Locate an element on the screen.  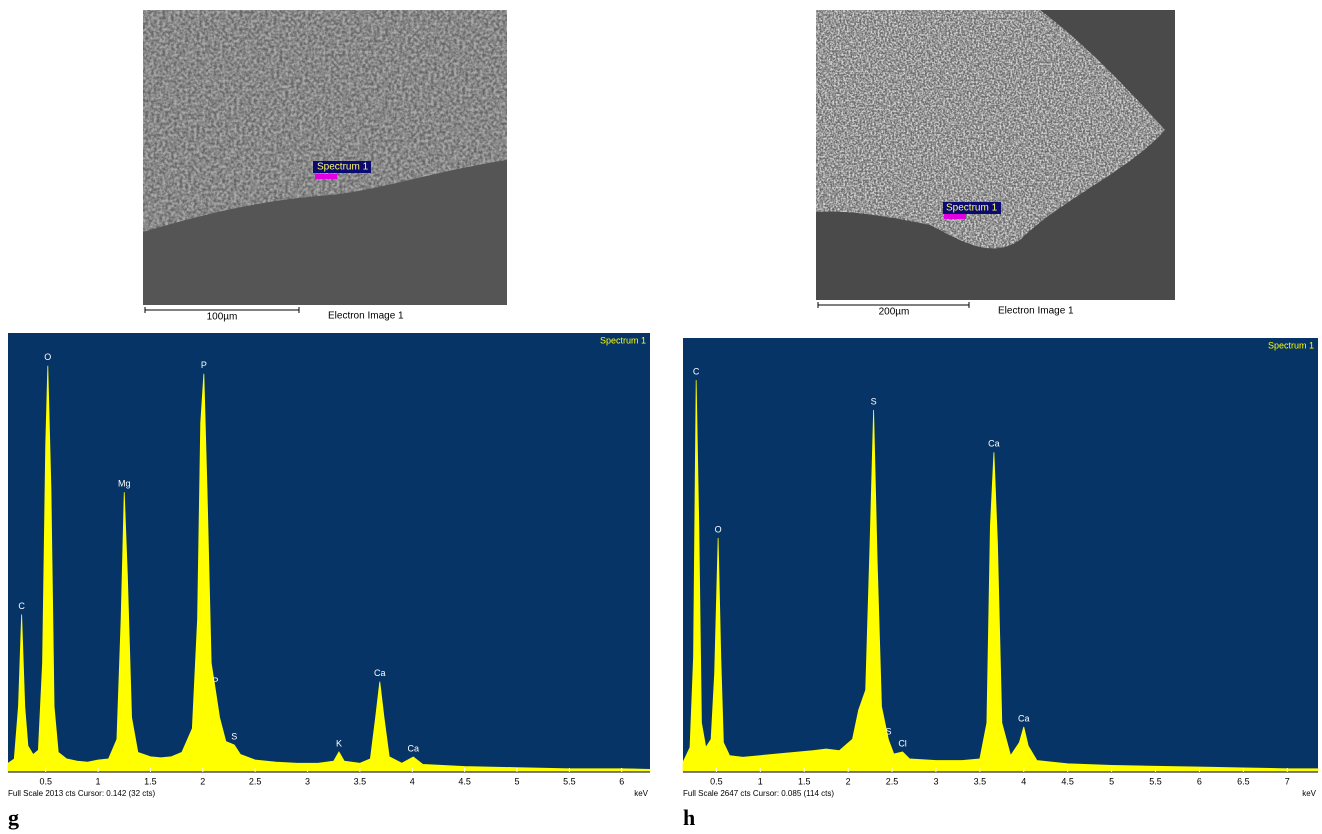
x-tick-label: 6.5 is located at coordinates (1243, 781).